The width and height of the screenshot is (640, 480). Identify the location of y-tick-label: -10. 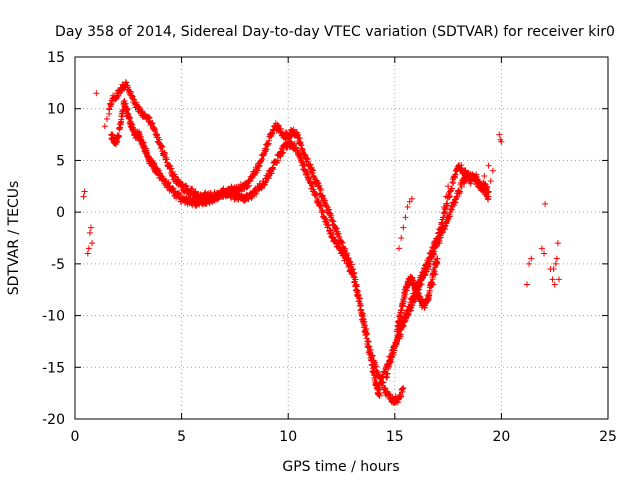
(53, 317).